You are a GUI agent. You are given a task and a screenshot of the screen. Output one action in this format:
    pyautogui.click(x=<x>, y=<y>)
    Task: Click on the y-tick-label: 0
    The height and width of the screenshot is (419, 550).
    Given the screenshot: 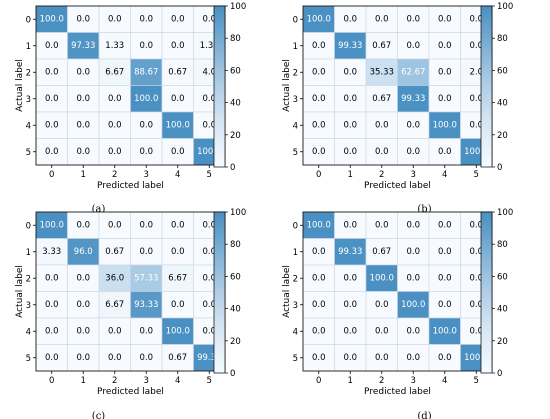 What is the action you would take?
    pyautogui.click(x=28, y=20)
    